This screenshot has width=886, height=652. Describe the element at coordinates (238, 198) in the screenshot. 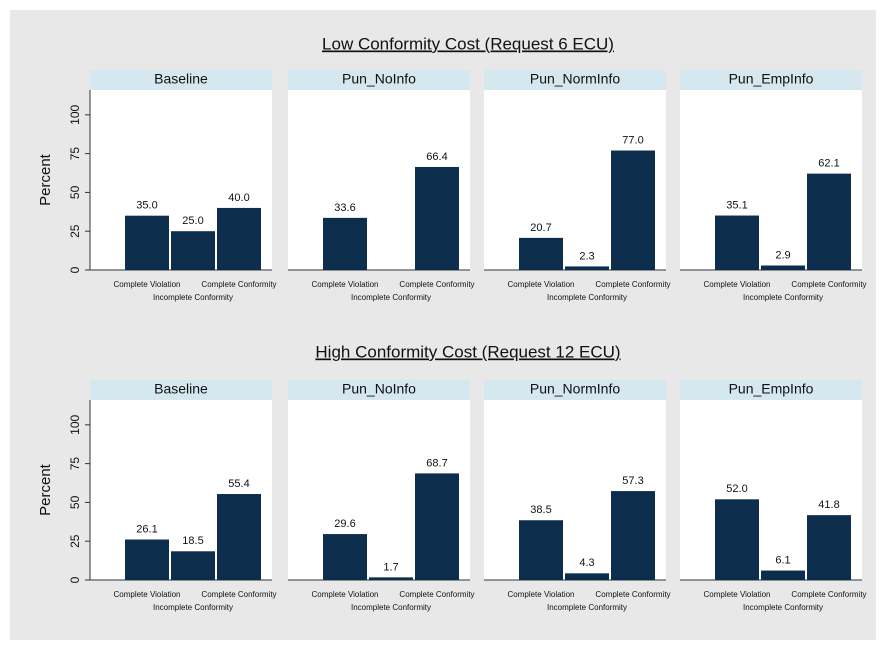

I see `value-label: 40.0` at that location.